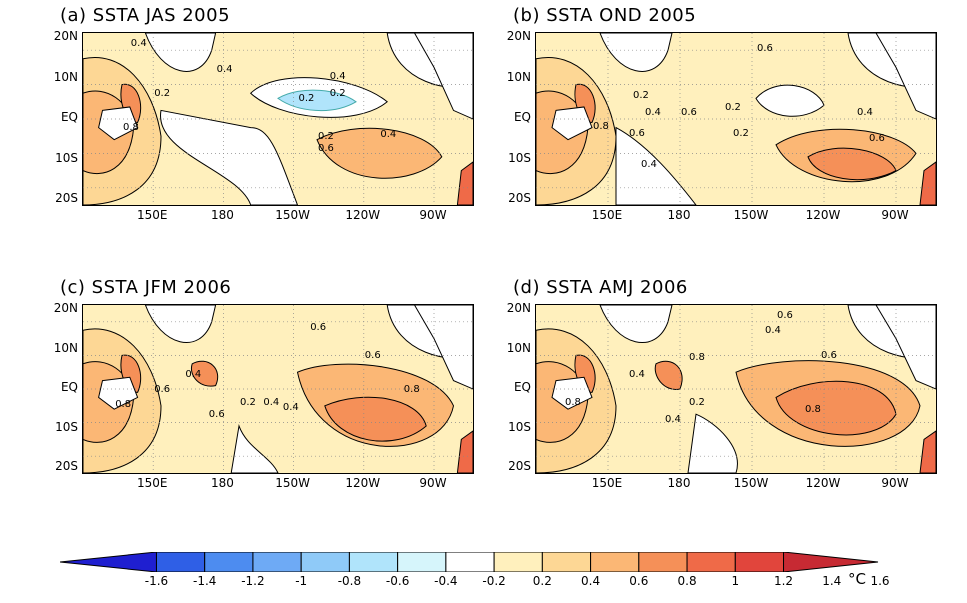  Describe the element at coordinates (687, 581) in the screenshot. I see `colorbar-tick-label: 0.8` at that location.